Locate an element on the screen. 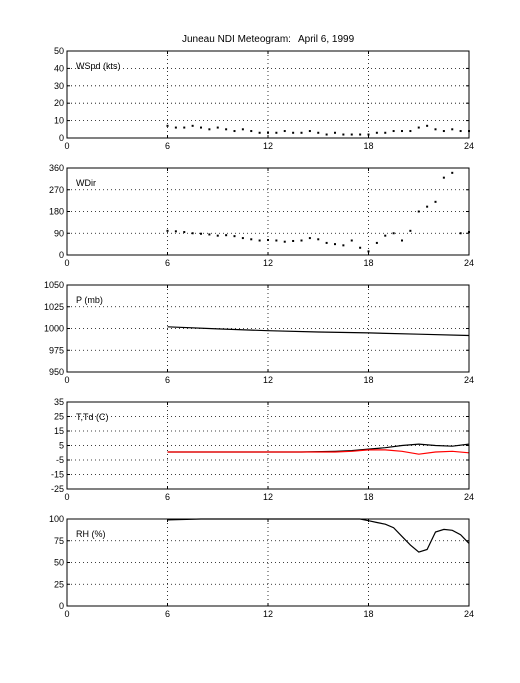 Image resolution: width=520 pixels, height=683 pixels. wdir-x-tick-label: 24 is located at coordinates (469, 263).